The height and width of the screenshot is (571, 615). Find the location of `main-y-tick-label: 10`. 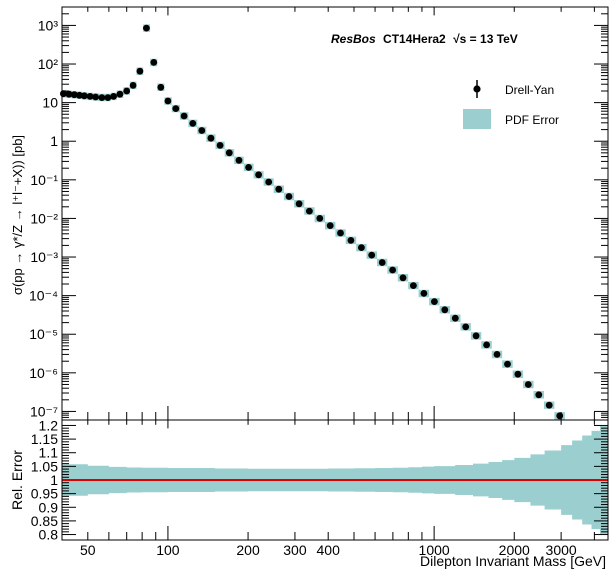

main-y-tick-label: 10 is located at coordinates (50, 103).